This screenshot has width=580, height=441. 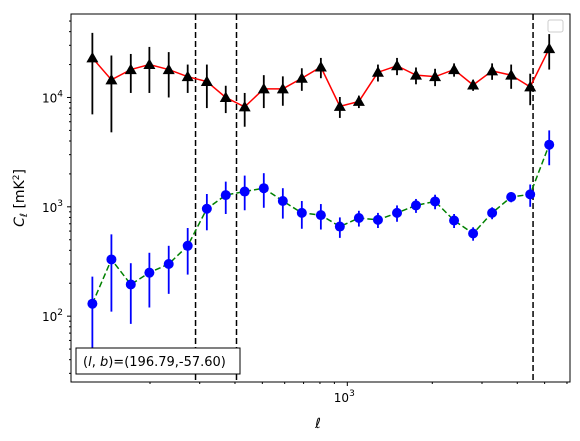 I want to click on coordinate-annotation: (l, b)=(196.79,-57.60), so click(x=158, y=361).